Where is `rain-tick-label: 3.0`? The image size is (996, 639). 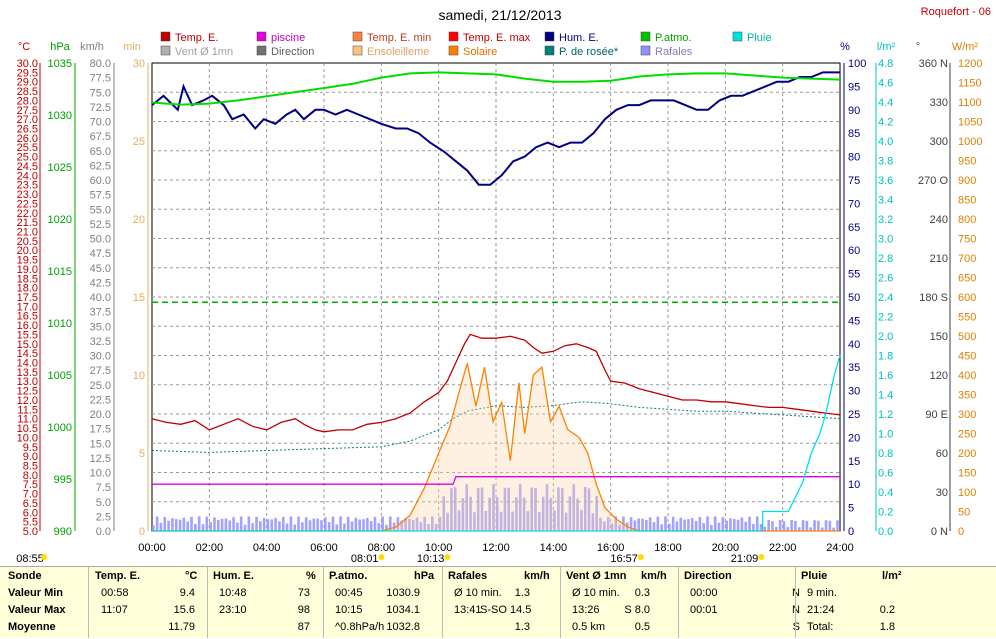 rain-tick-label: 3.0 is located at coordinates (885, 240).